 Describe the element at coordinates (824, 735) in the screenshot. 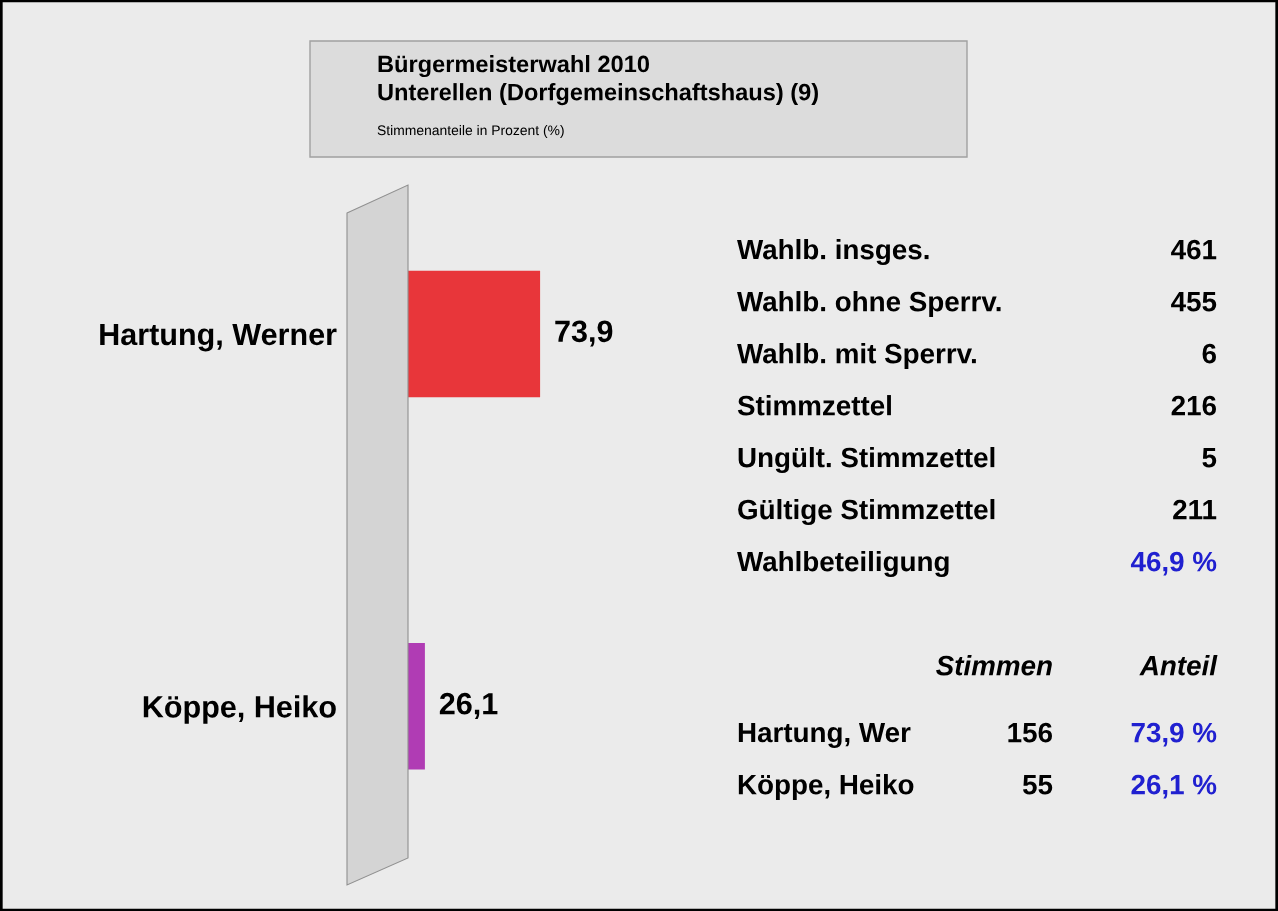

I see `text: Hartung, Wer` at that location.